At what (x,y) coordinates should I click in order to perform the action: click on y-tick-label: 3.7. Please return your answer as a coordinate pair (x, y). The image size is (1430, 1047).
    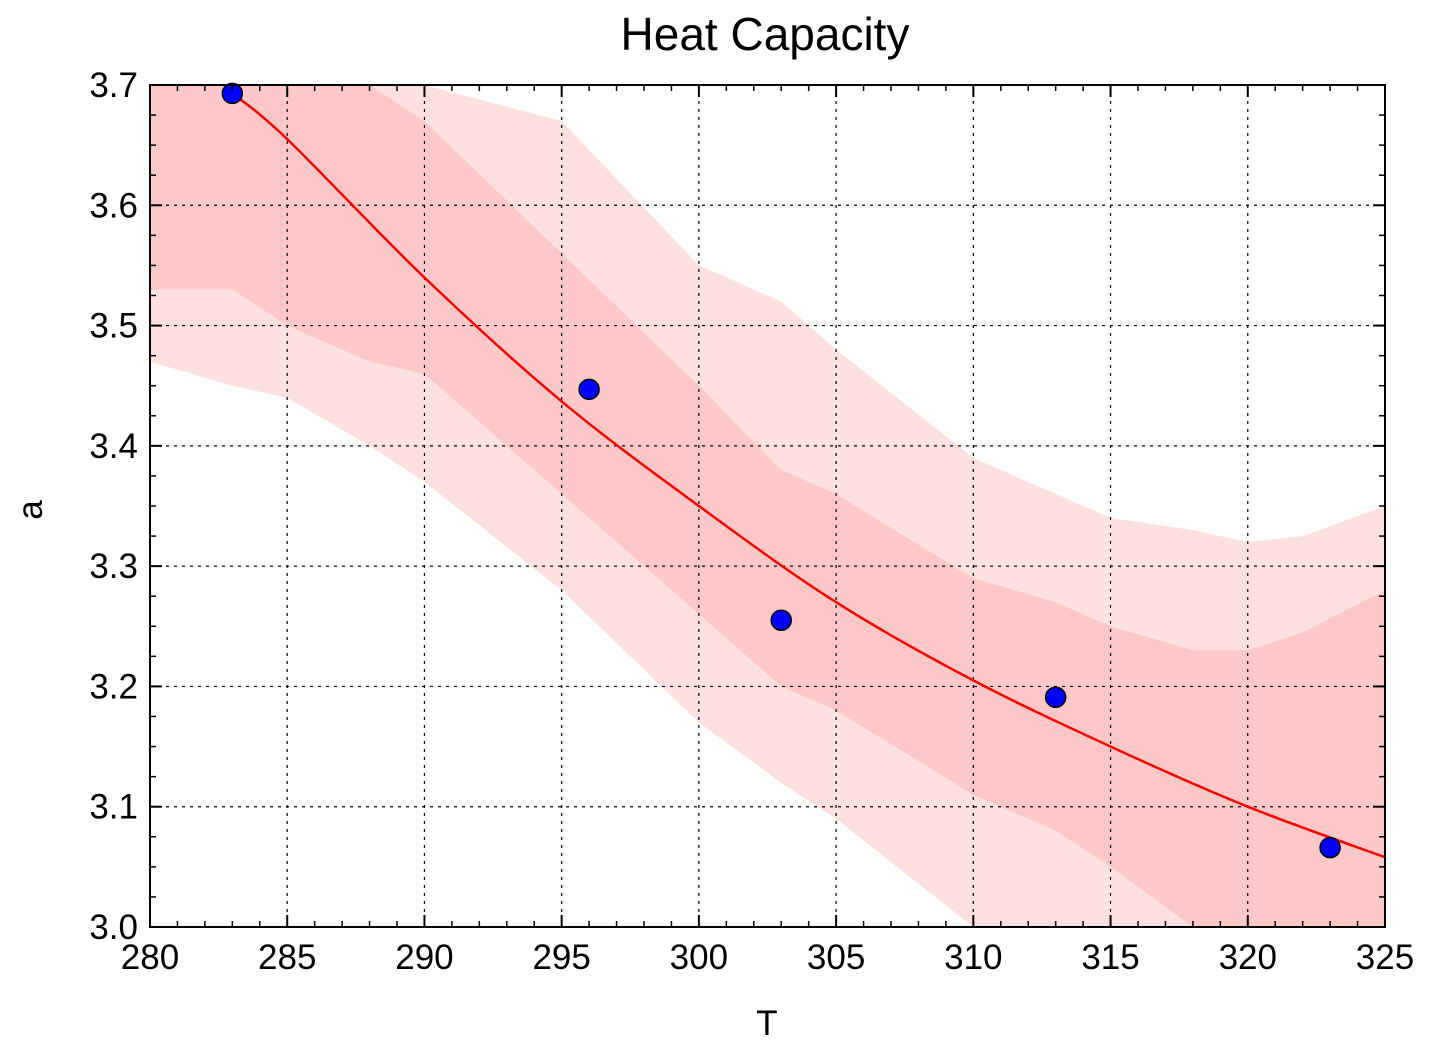
    Looking at the image, I should click on (113, 85).